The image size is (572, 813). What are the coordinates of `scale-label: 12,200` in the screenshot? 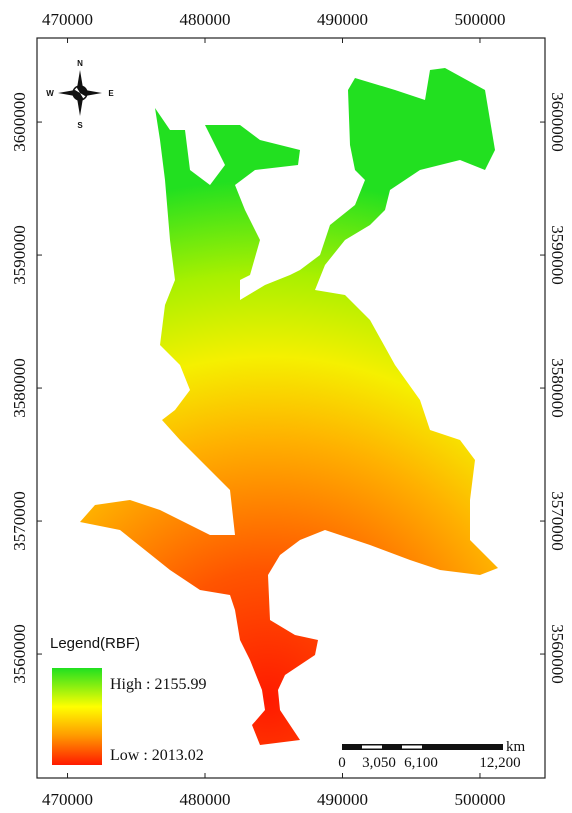 It's located at (499, 763).